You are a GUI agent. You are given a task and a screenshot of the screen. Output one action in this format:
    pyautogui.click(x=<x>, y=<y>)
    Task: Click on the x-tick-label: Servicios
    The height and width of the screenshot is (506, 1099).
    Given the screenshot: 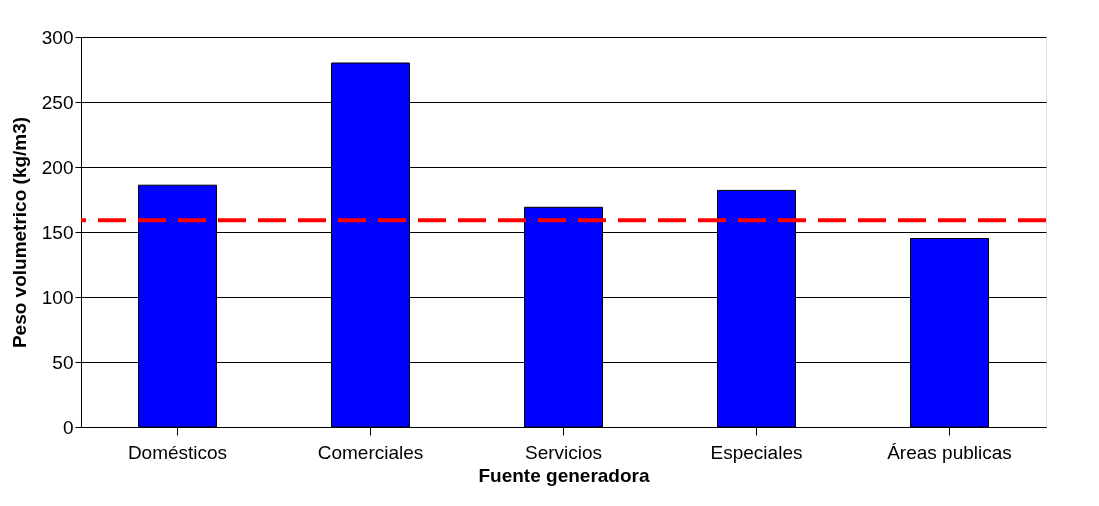 What is the action you would take?
    pyautogui.click(x=563, y=452)
    